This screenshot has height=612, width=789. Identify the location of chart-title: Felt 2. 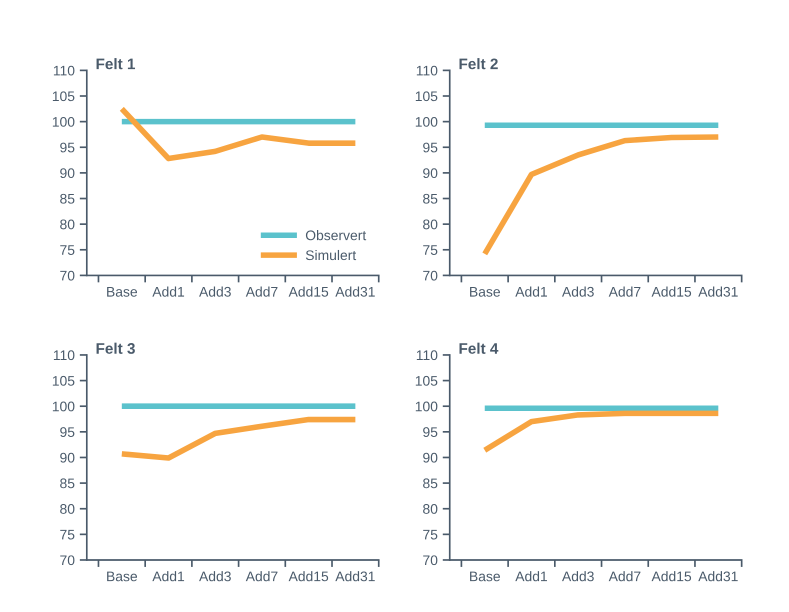
(479, 64).